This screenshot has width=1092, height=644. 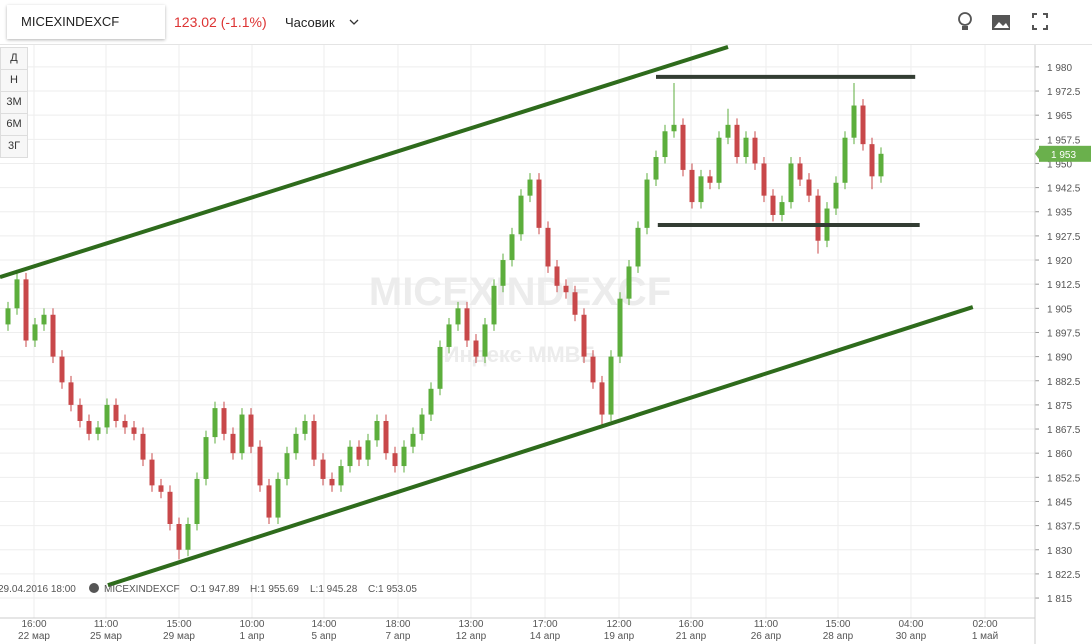 I want to click on x-tick-date: 21 апр, so click(x=691, y=636).